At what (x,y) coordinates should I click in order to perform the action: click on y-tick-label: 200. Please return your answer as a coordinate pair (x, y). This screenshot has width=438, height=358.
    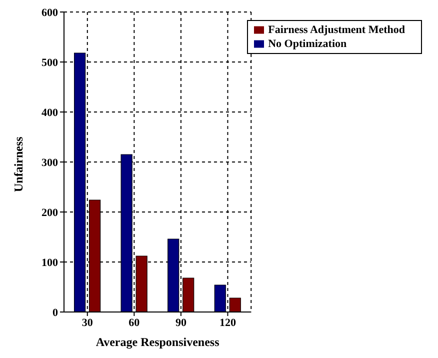
    Looking at the image, I should click on (50, 212).